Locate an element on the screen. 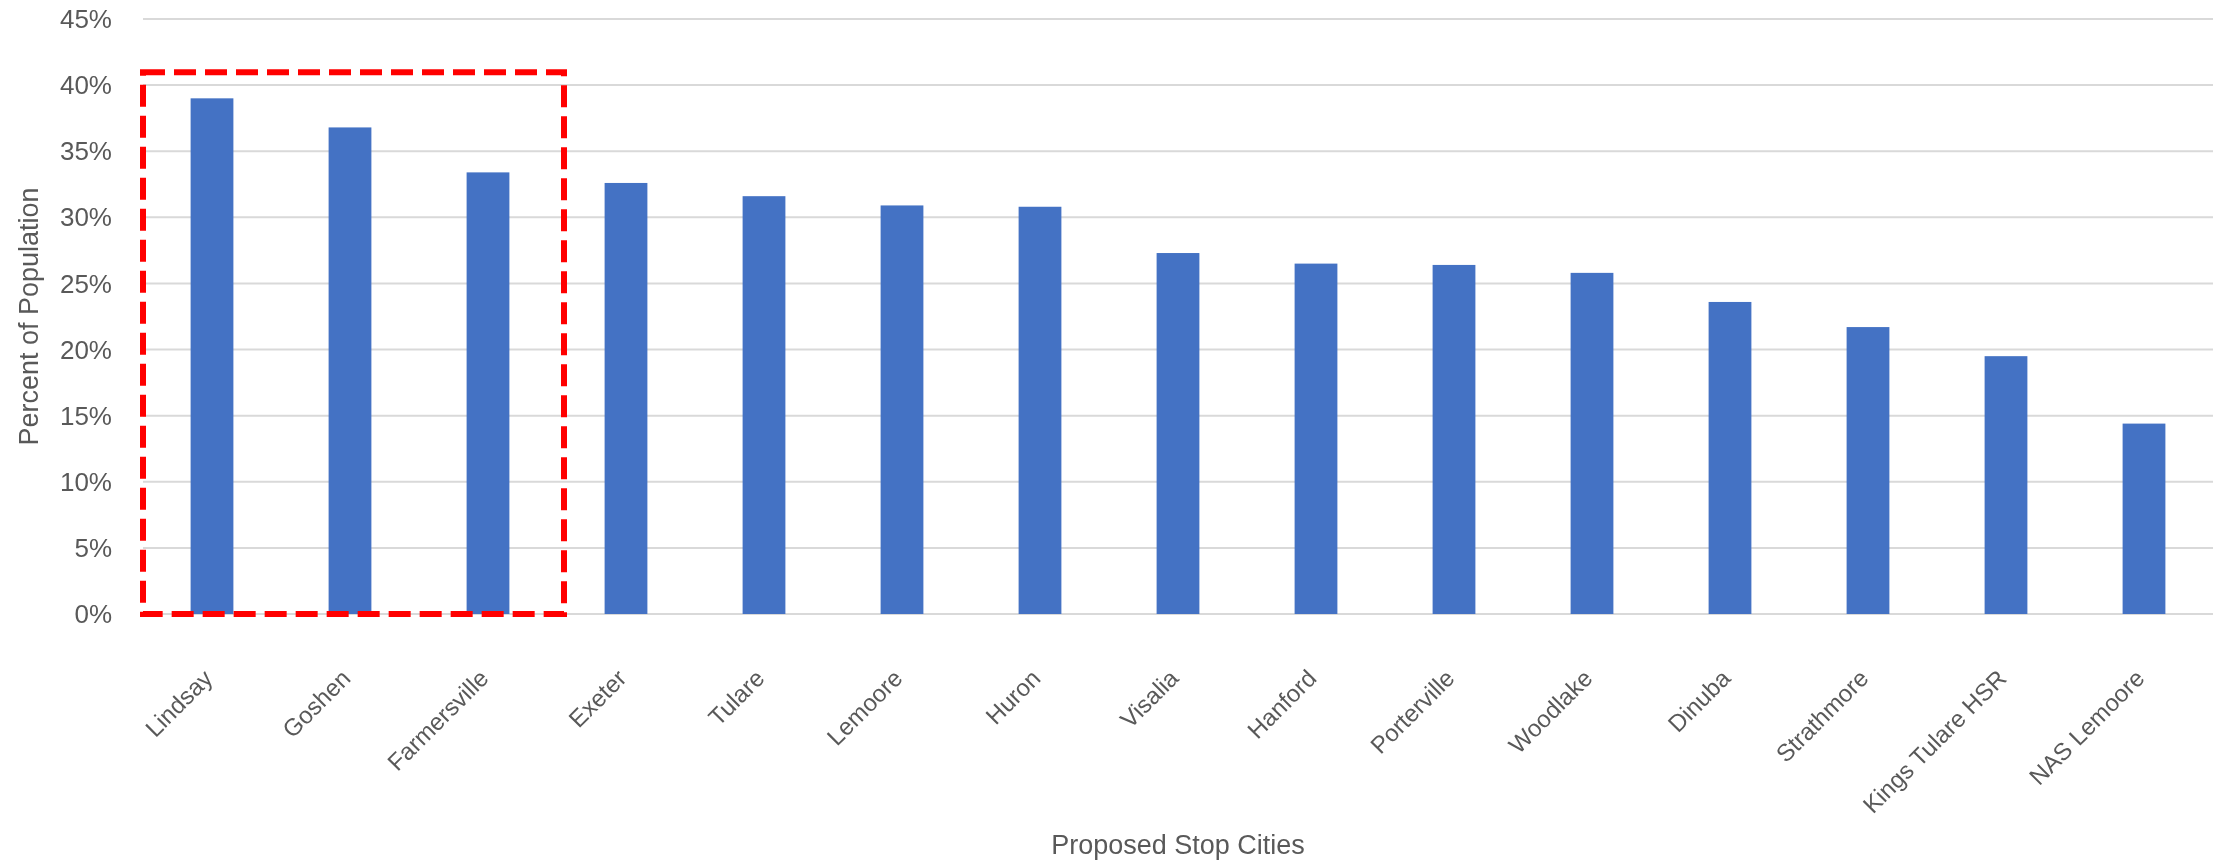  y-tick-label: 35% is located at coordinates (85, 151).